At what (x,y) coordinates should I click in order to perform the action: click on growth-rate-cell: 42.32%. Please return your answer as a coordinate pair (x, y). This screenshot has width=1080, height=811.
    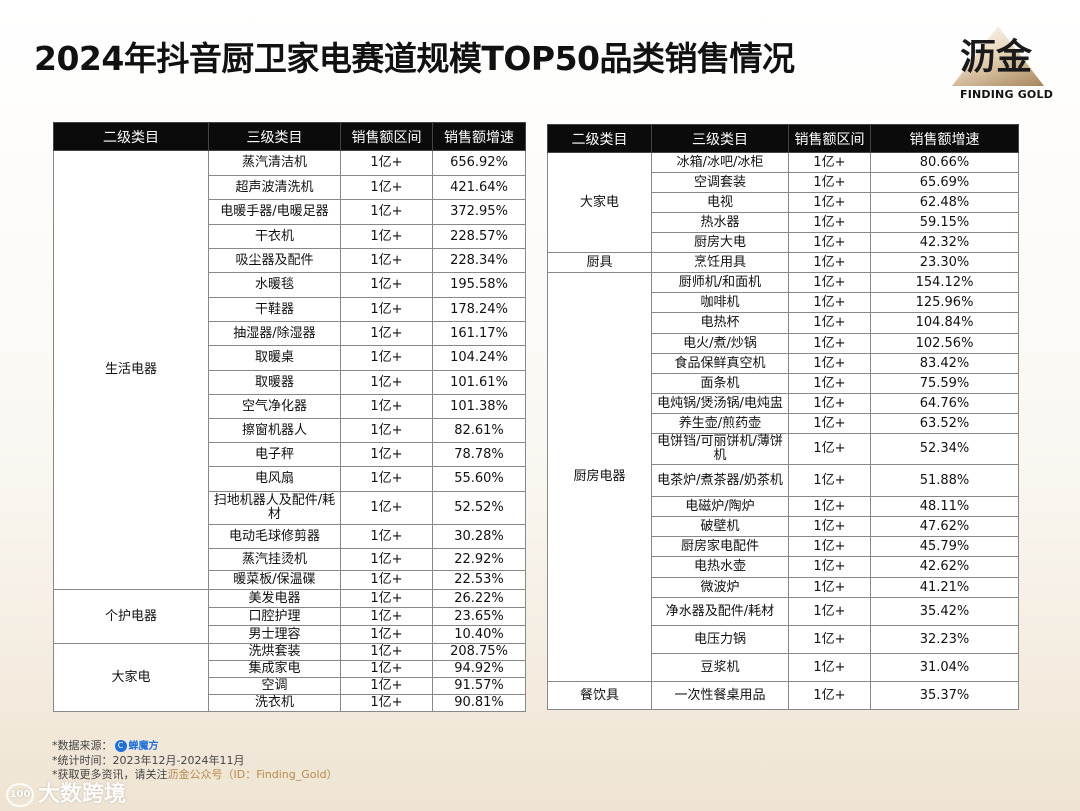
    Looking at the image, I should click on (944, 242).